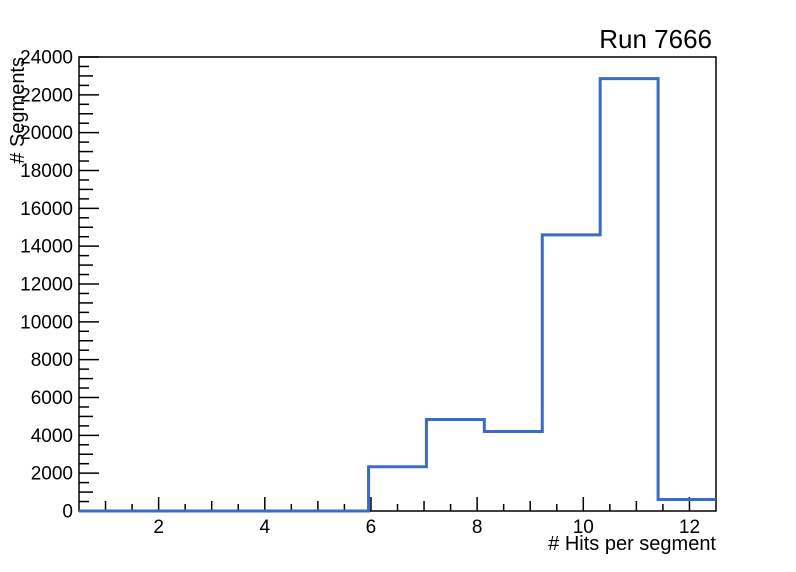  Describe the element at coordinates (46, 285) in the screenshot. I see `y-tick-label: 12000` at that location.